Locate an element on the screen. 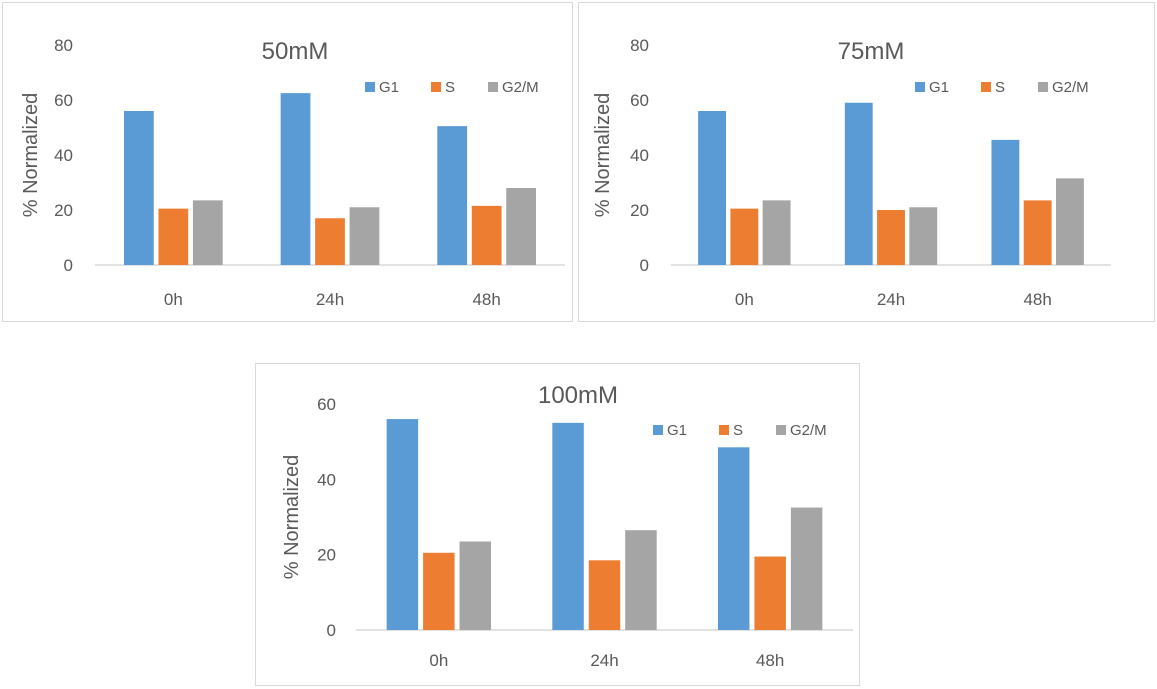 This screenshot has height=689, width=1157. chart-0-y-tick-label: 40 is located at coordinates (63, 155).